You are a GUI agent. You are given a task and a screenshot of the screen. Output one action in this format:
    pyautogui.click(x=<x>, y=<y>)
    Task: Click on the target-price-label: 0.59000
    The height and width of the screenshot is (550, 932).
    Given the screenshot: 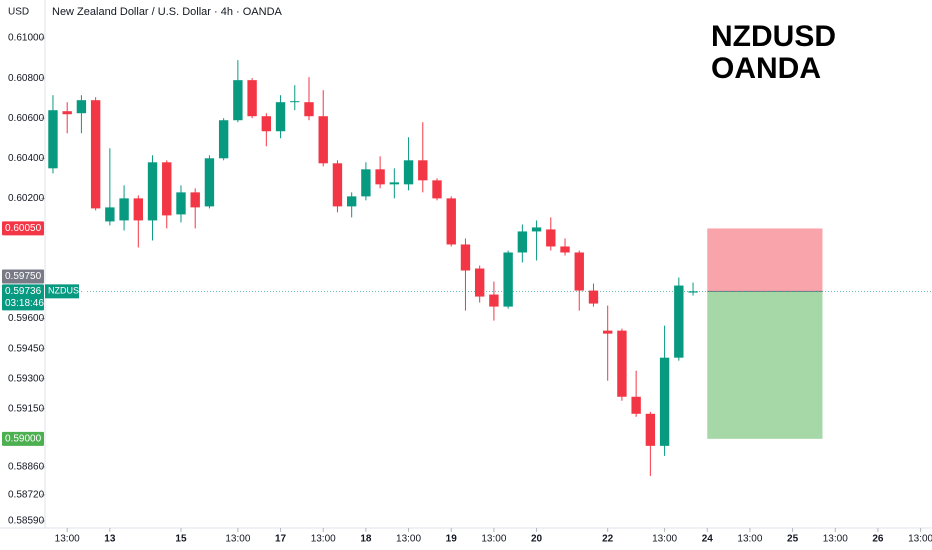 What is the action you would take?
    pyautogui.click(x=23, y=438)
    